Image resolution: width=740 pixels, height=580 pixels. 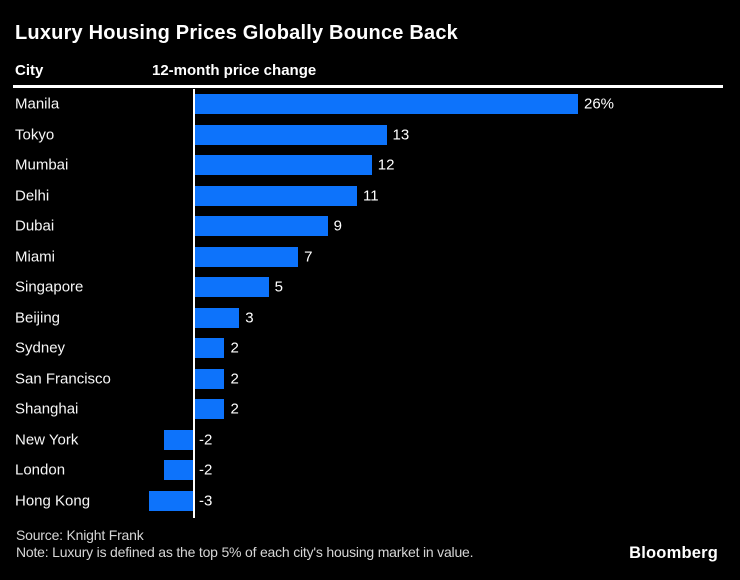 I want to click on city-label: Shanghai, so click(x=47, y=409).